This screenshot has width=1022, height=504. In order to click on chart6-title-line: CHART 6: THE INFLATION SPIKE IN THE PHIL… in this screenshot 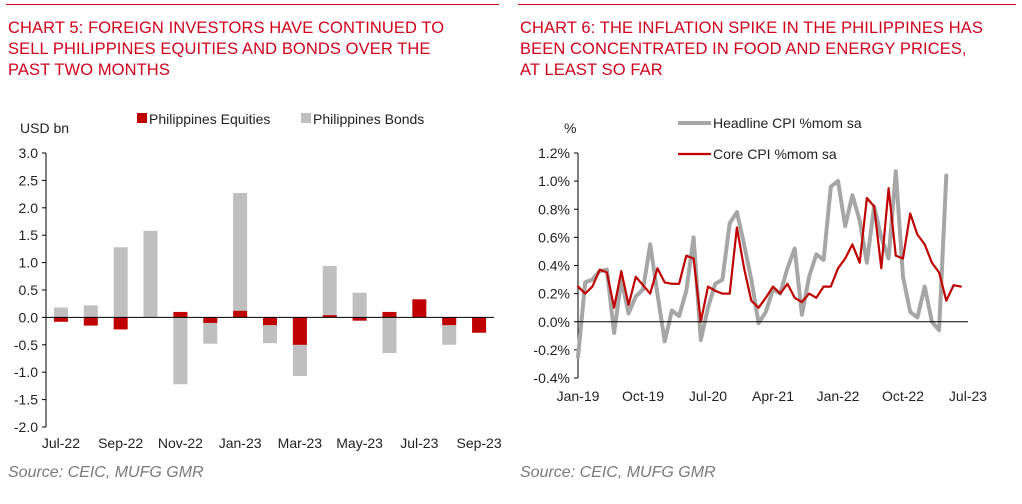, I will do `click(751, 28)`.